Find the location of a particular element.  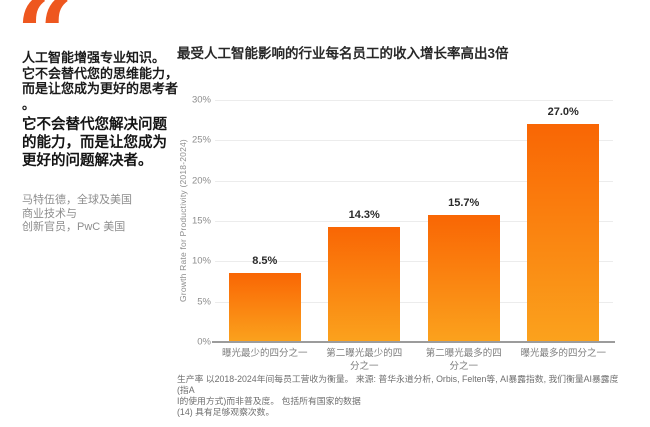

bar-value-label: 27.0% is located at coordinates (563, 112).